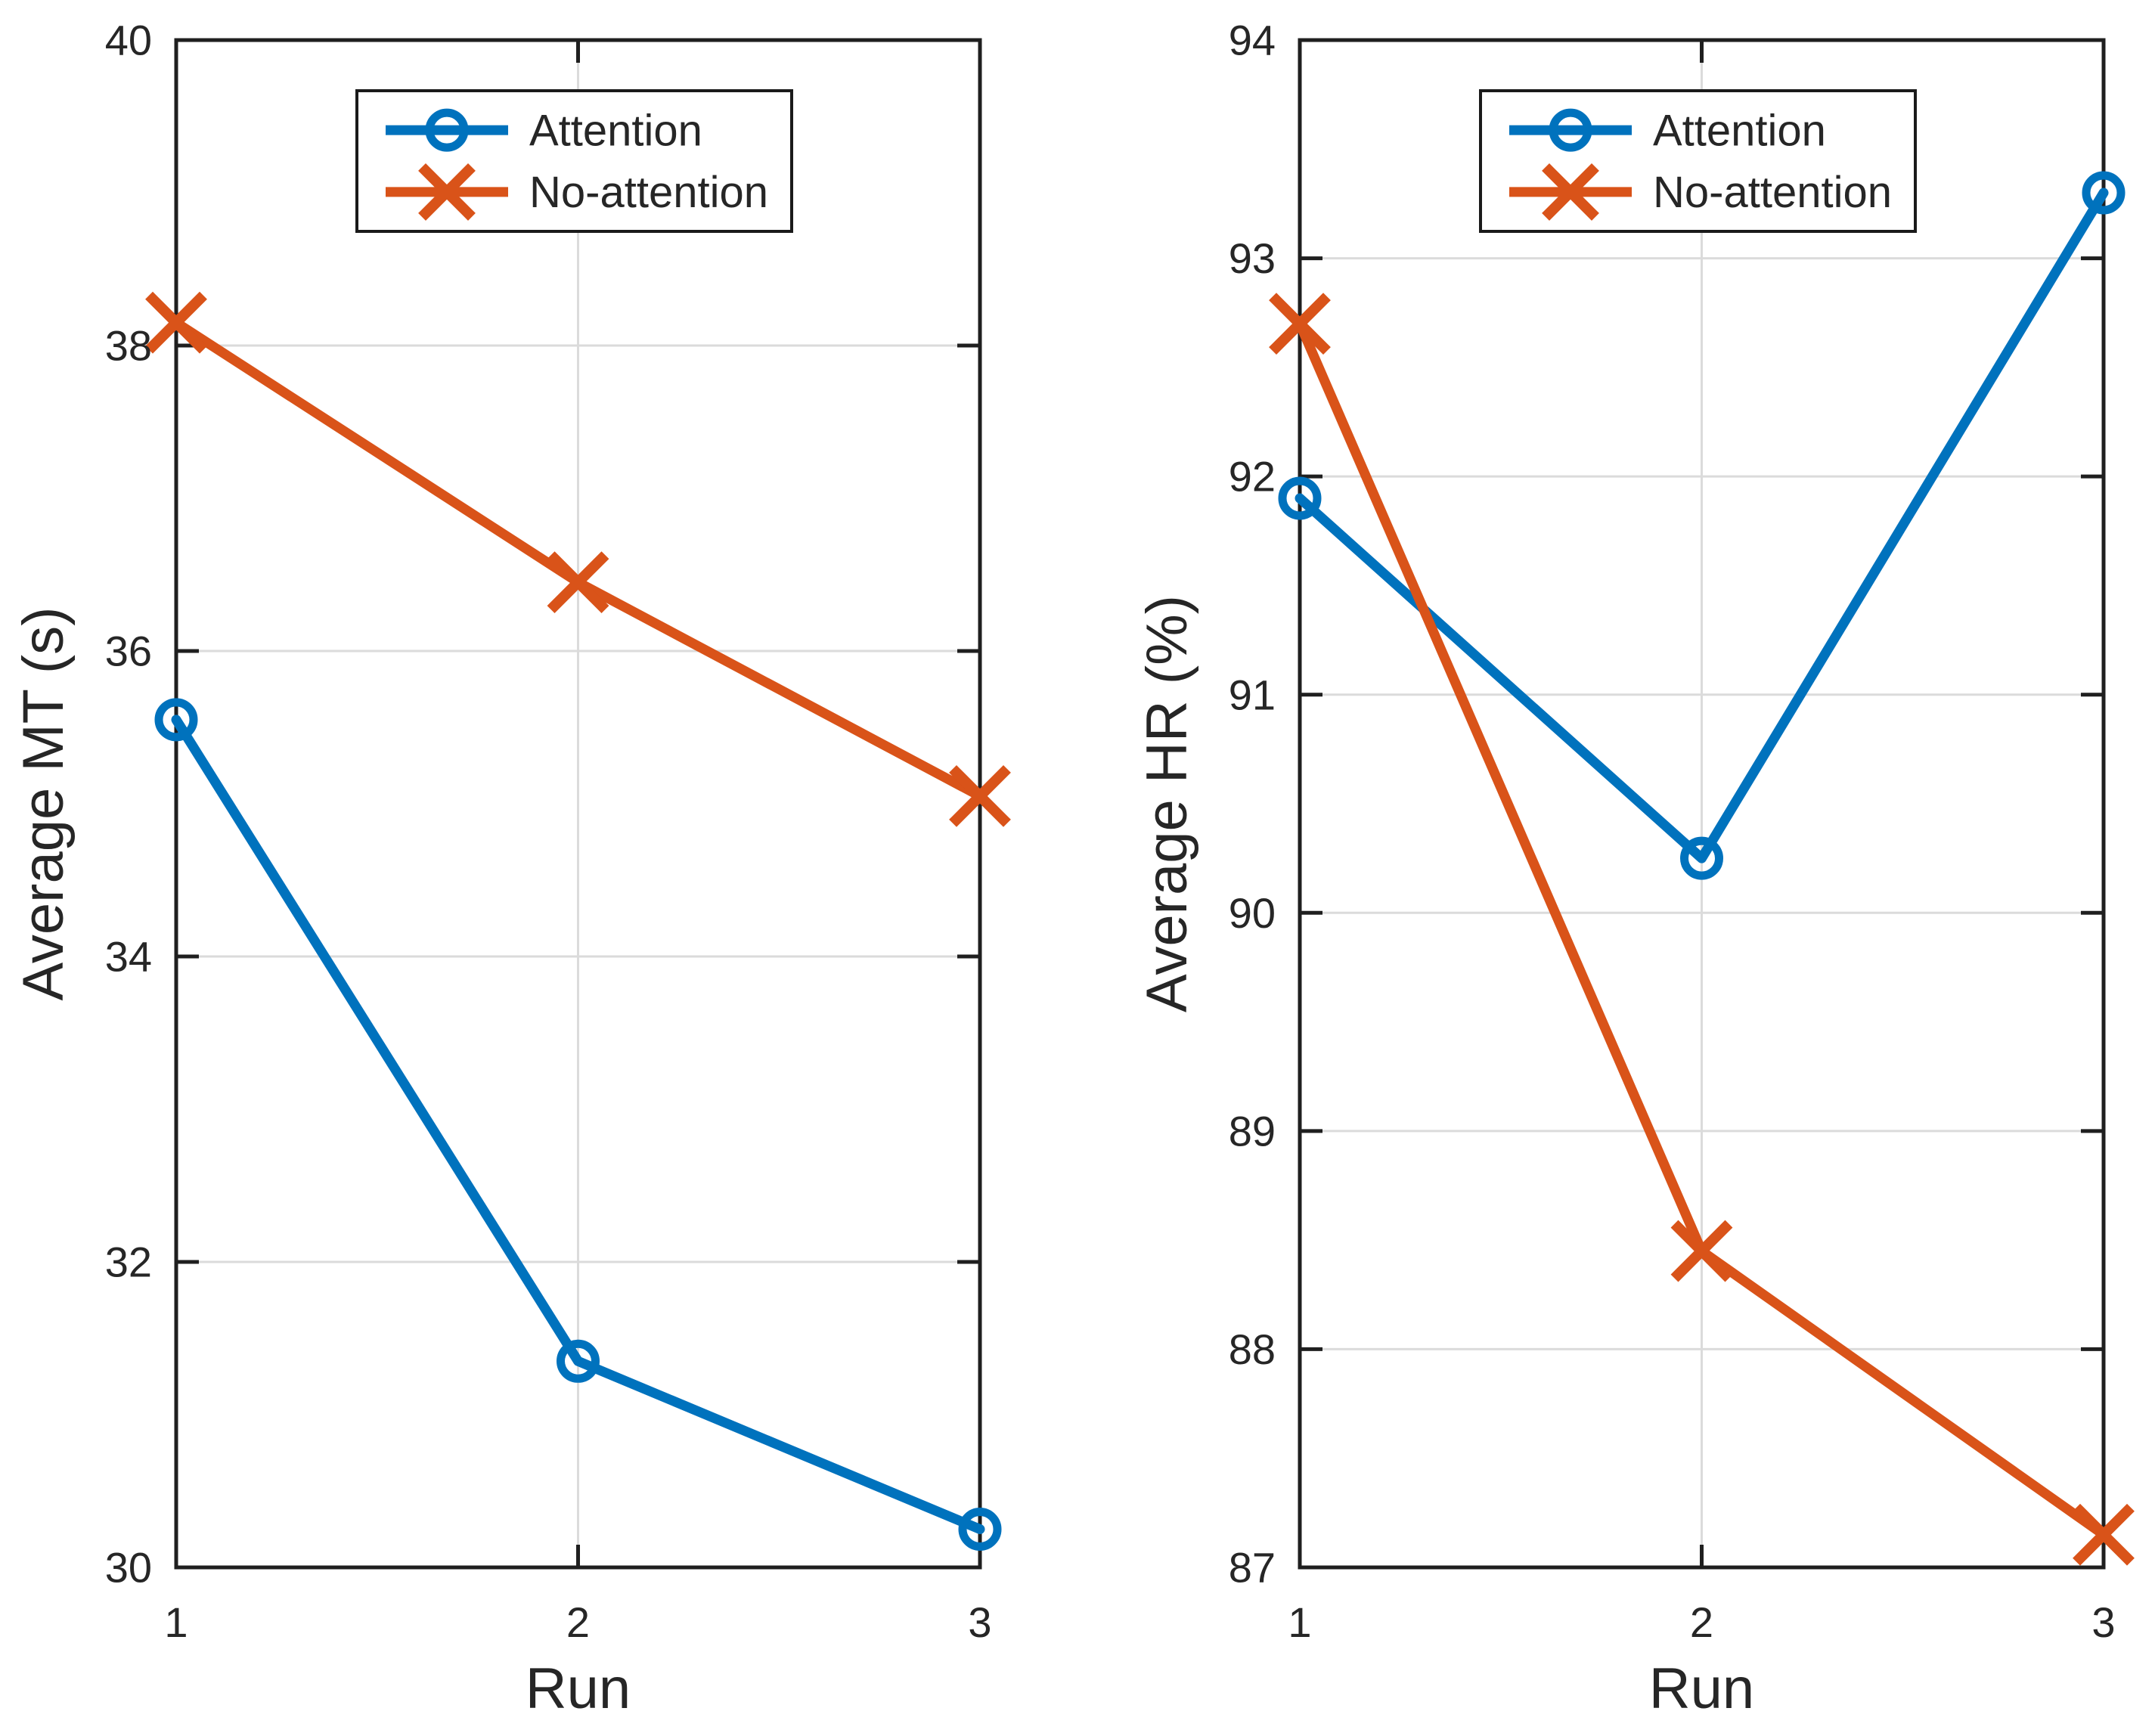 Image resolution: width=2155 pixels, height=1736 pixels. I want to click on y-tick-label: 88, so click(1252, 1349).